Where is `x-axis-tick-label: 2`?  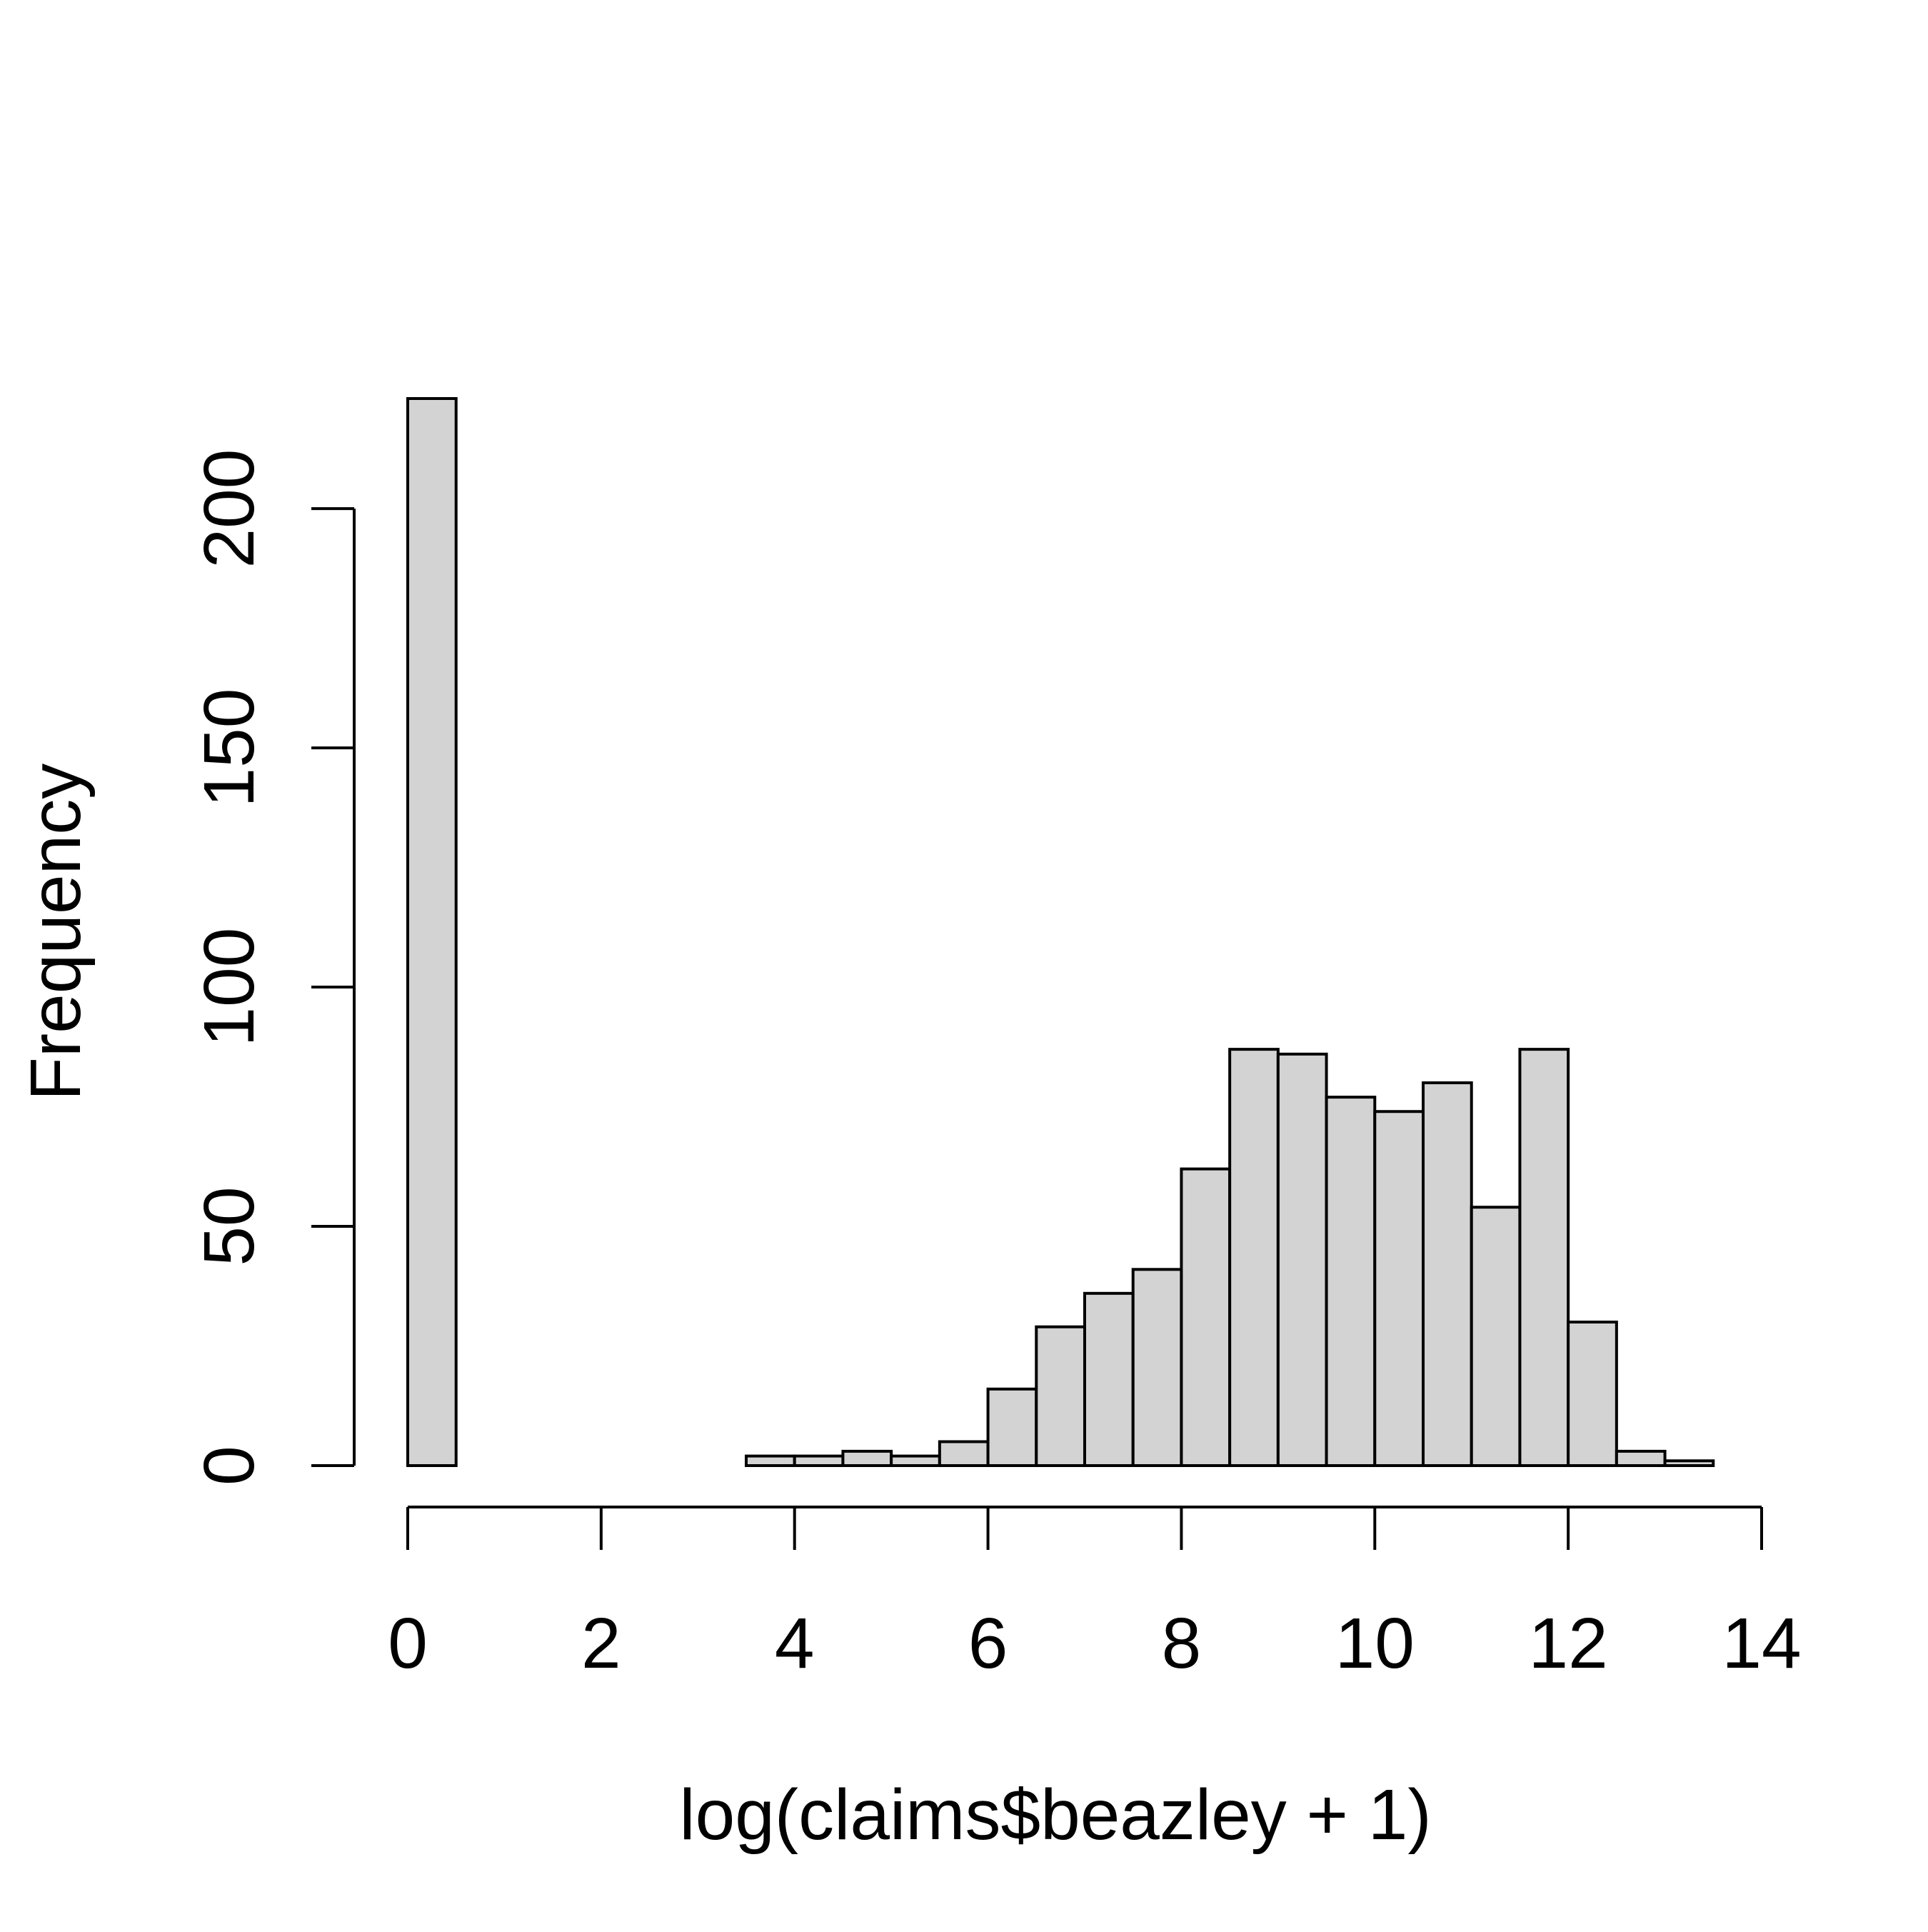 x-axis-tick-label: 2 is located at coordinates (601, 1643).